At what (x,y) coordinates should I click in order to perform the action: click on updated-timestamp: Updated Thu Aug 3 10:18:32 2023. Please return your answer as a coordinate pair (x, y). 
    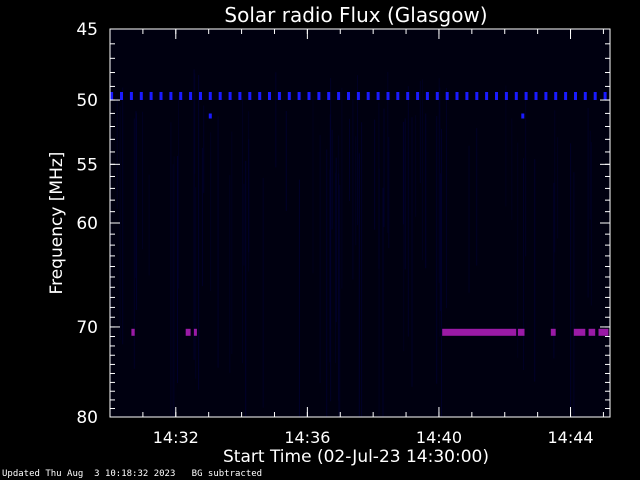
    Looking at the image, I should click on (89, 474).